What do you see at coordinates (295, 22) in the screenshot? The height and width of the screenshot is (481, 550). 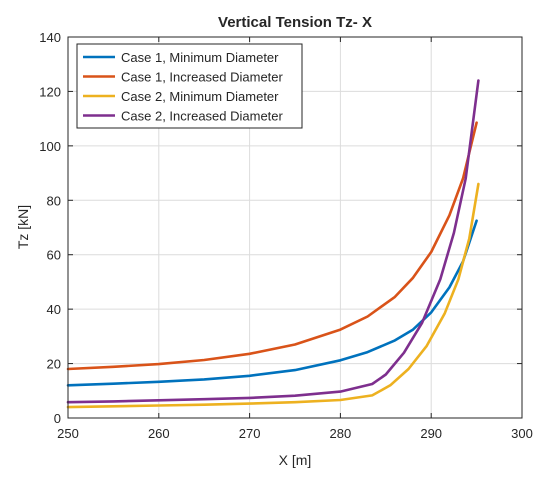 I see `chart-title: Vertical Tension Tz- X` at bounding box center [295, 22].